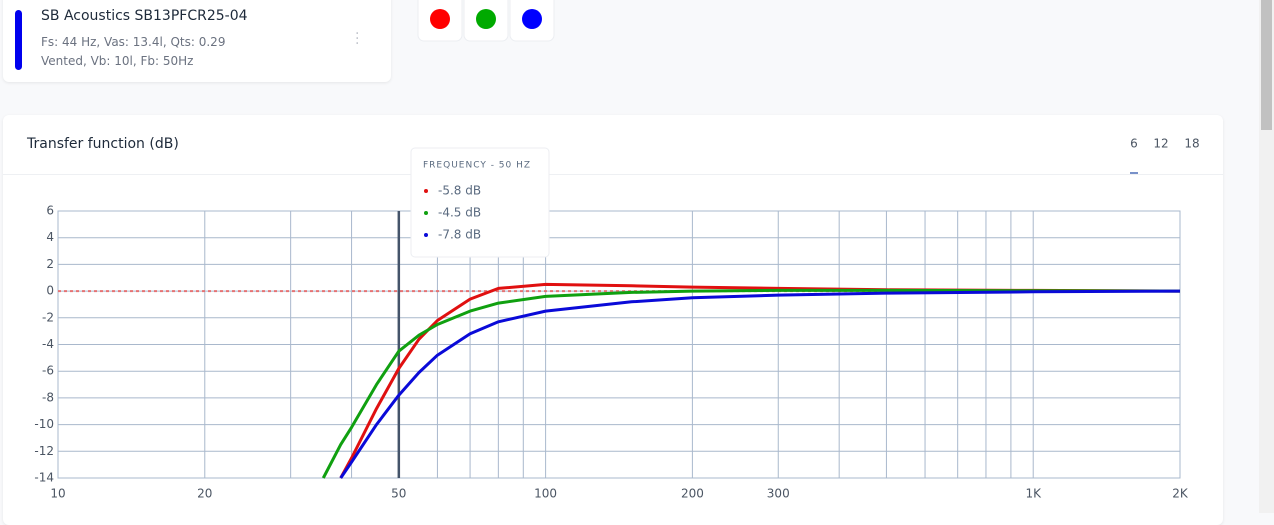 The image size is (1274, 525). What do you see at coordinates (102, 144) in the screenshot?
I see `chart-title: Transfer function (dB)` at bounding box center [102, 144].